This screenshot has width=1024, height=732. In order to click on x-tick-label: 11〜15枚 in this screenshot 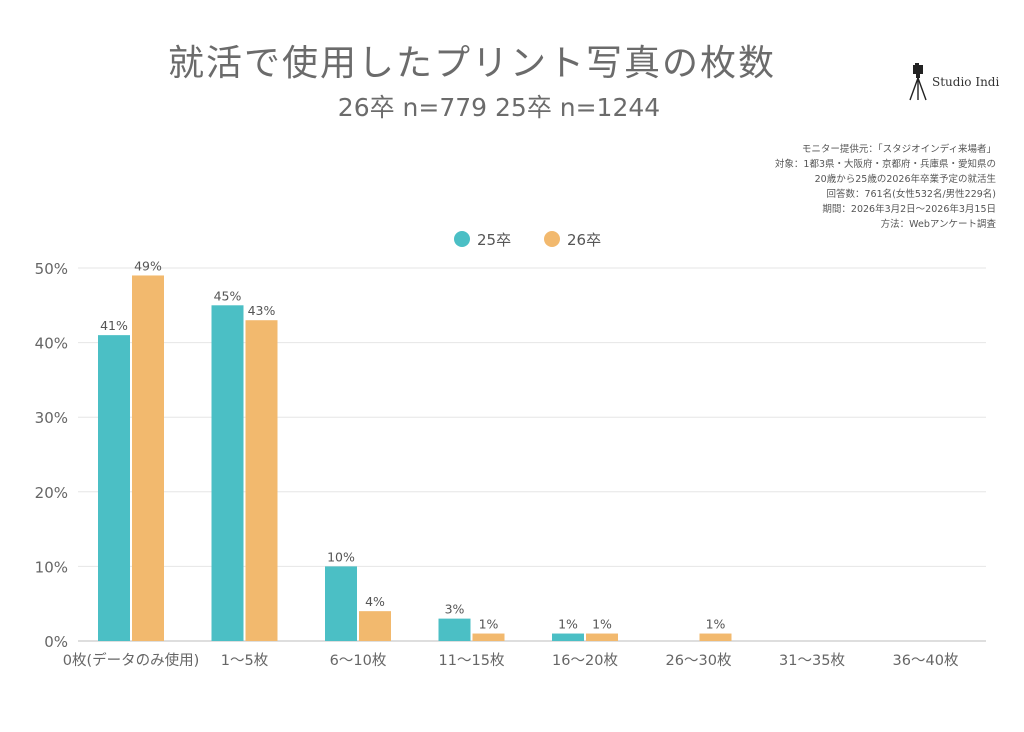, I will do `click(472, 660)`.